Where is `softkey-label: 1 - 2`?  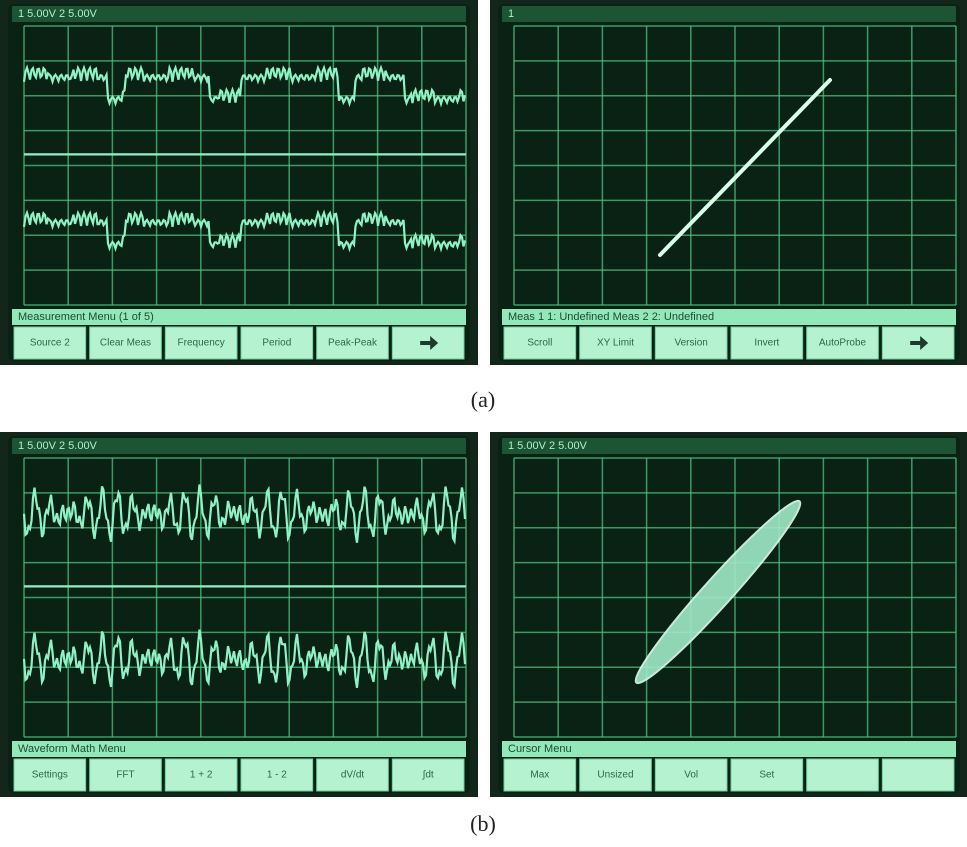 softkey-label: 1 - 2 is located at coordinates (277, 775).